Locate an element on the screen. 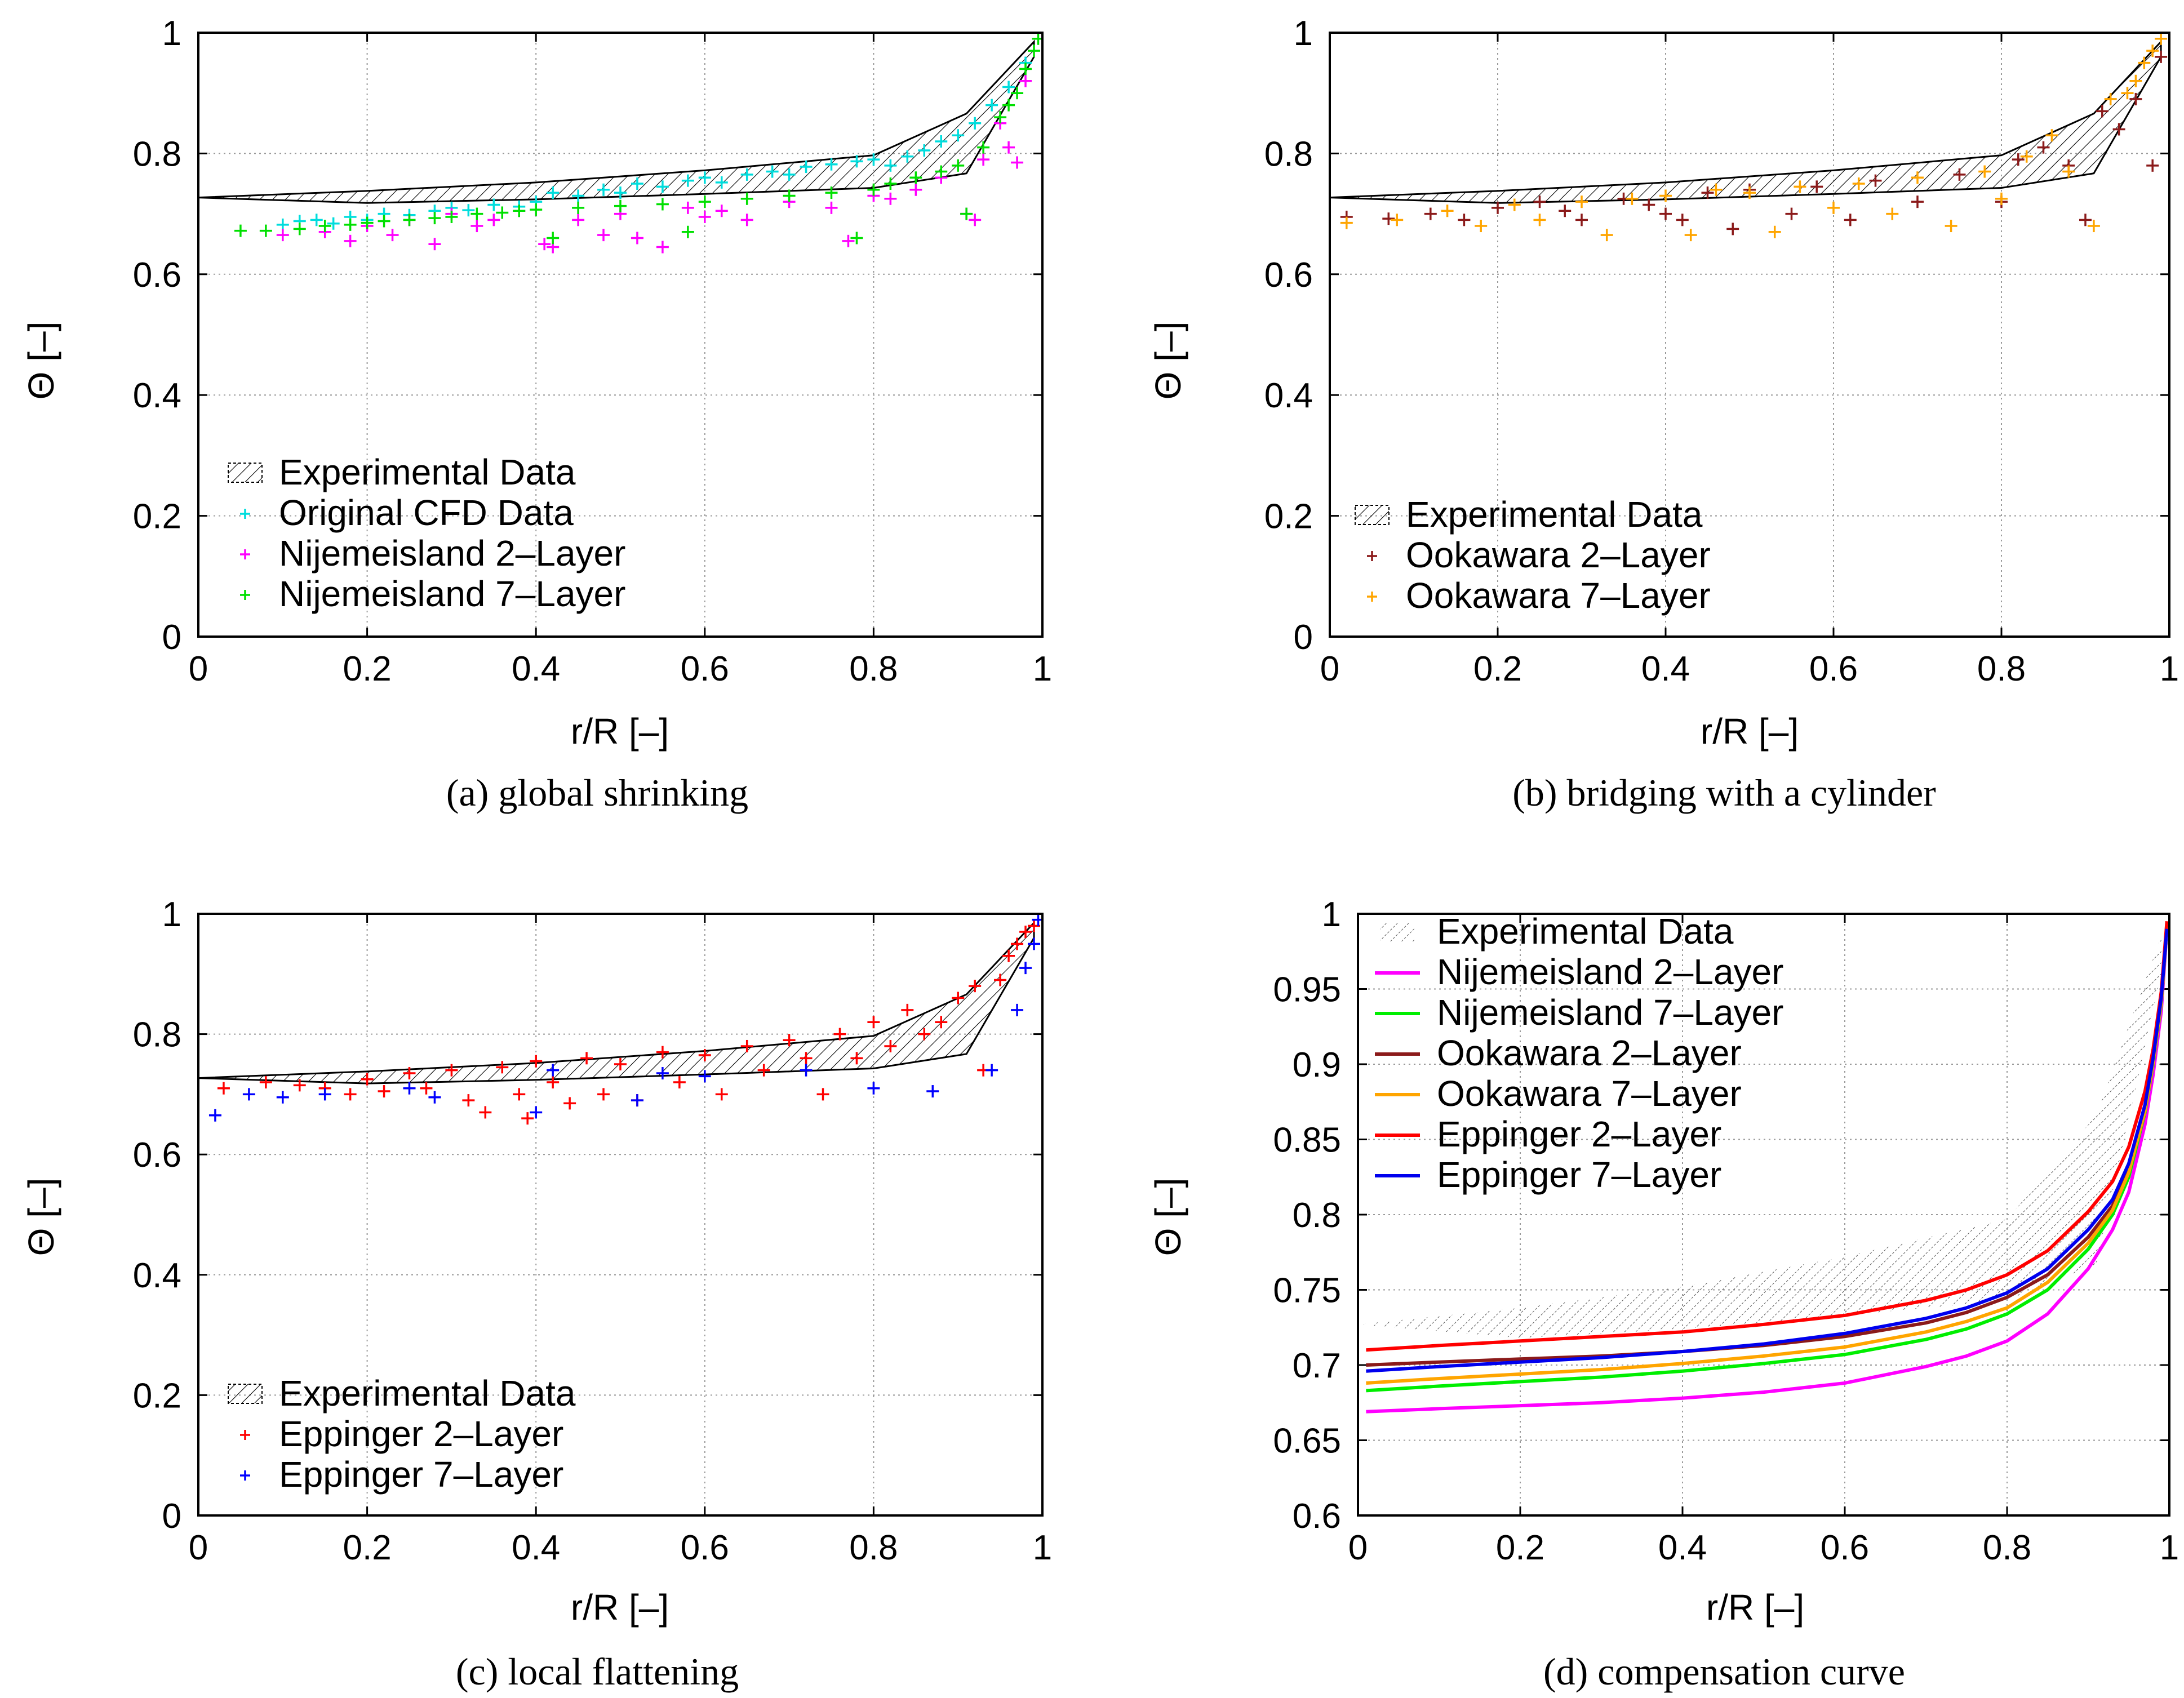 This screenshot has width=2184, height=1698. legend-label: Experimental Data is located at coordinates (1585, 931).